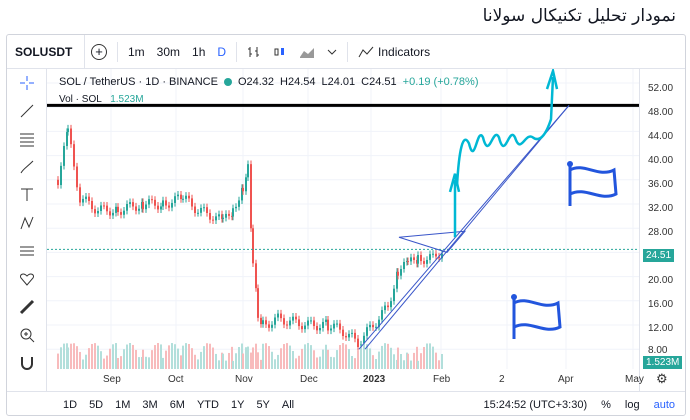  What do you see at coordinates (606, 404) in the screenshot?
I see `percent-toggle: %` at bounding box center [606, 404].